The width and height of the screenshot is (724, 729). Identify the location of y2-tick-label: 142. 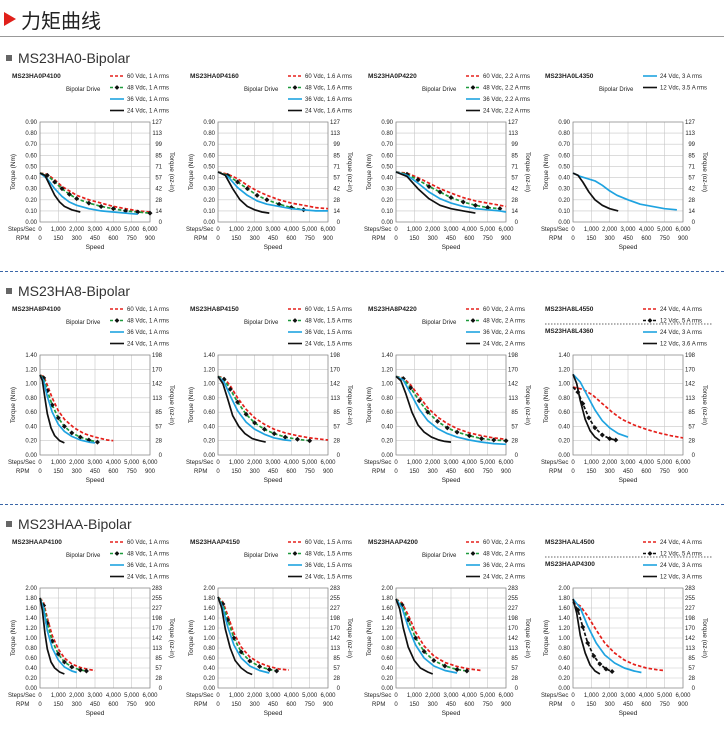
(335, 639).